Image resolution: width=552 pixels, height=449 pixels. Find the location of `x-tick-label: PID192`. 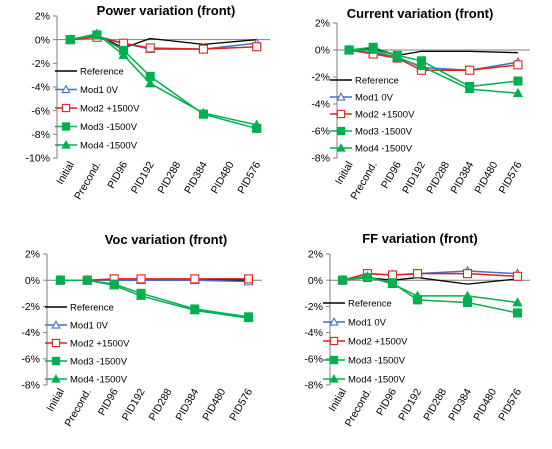

x-tick-label: PID192 is located at coordinates (410, 404).